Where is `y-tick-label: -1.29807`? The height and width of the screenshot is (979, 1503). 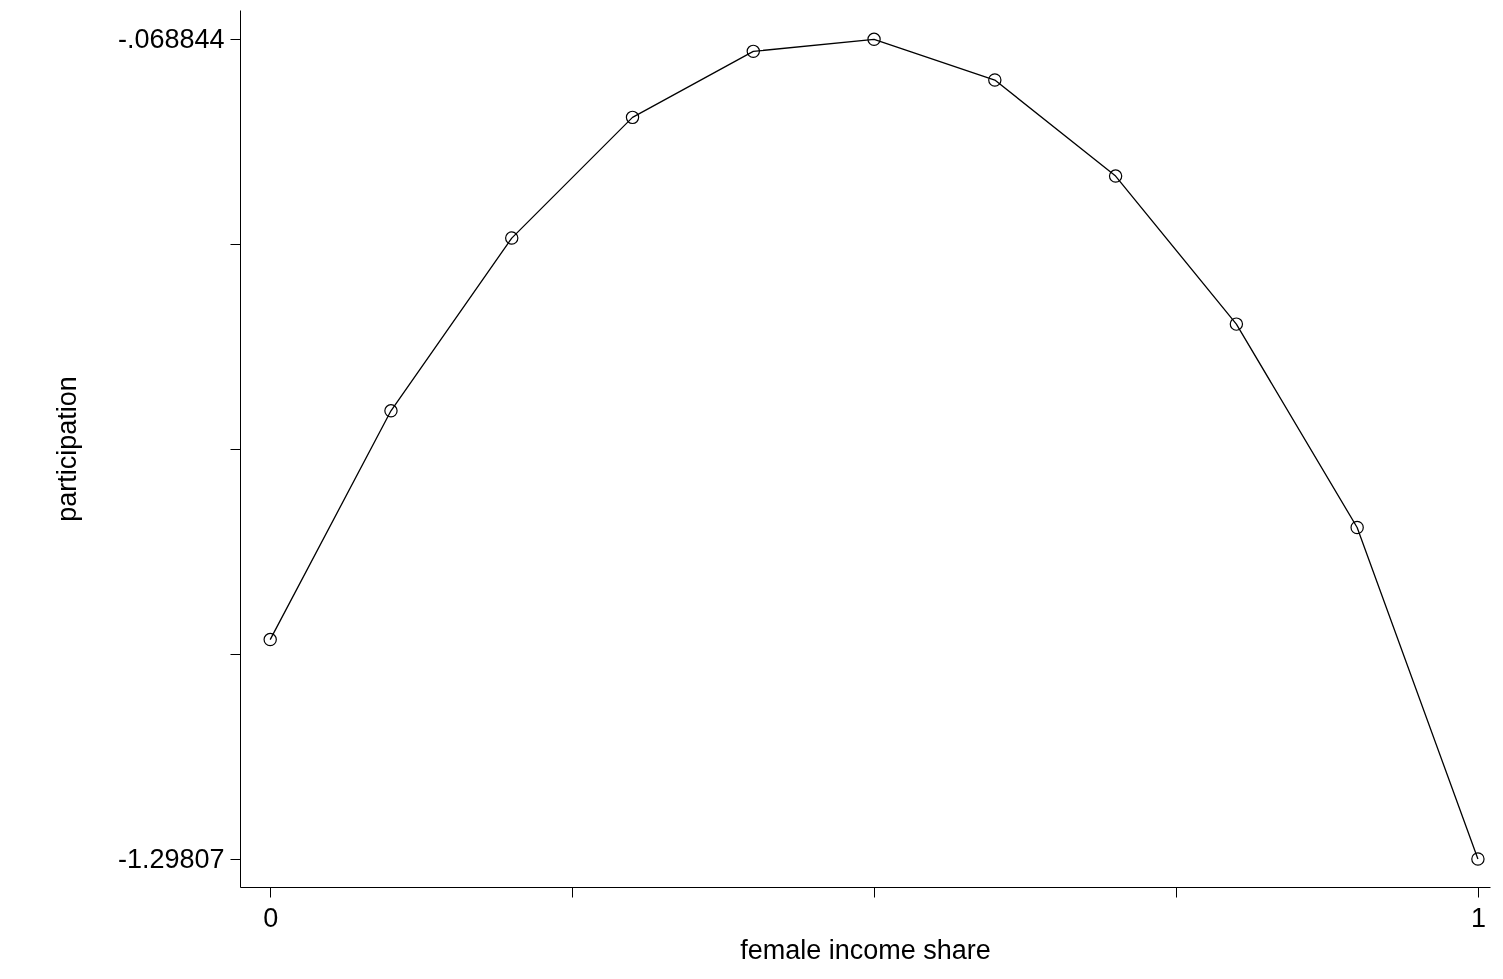
y-tick-label: -1.29807 is located at coordinates (171, 858).